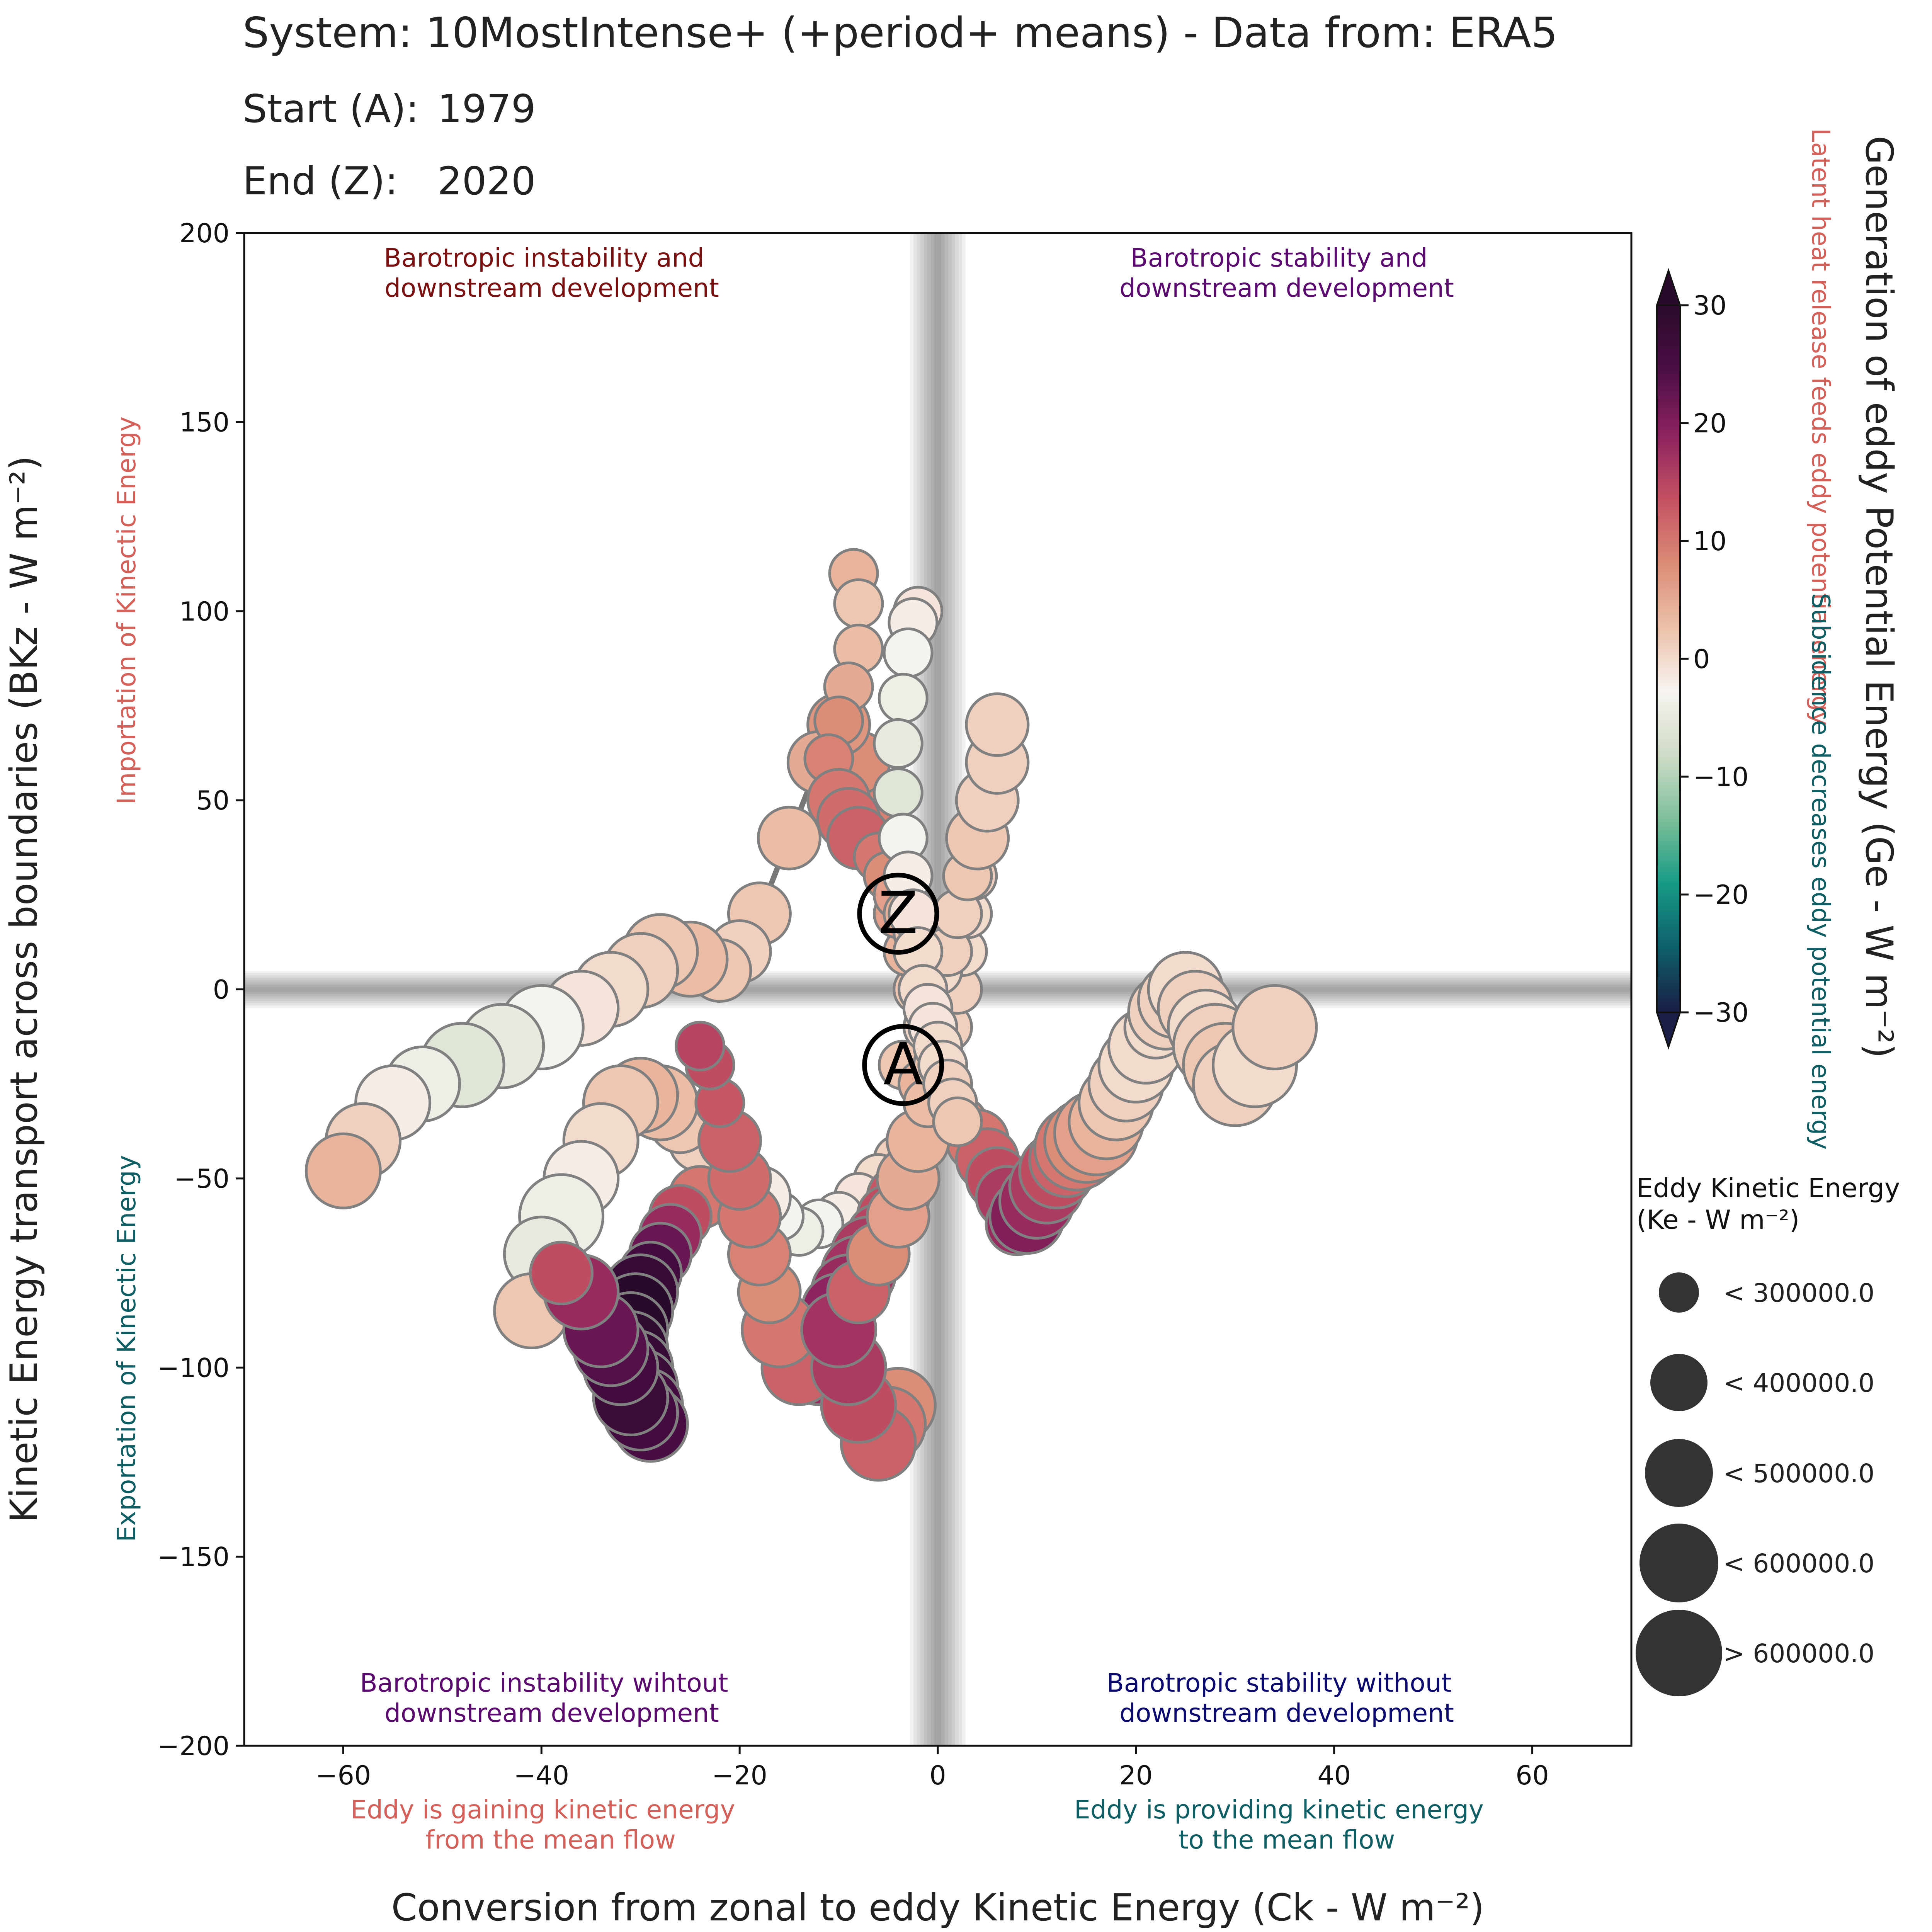  I want to click on x-tick-label: −20, so click(740, 1775).